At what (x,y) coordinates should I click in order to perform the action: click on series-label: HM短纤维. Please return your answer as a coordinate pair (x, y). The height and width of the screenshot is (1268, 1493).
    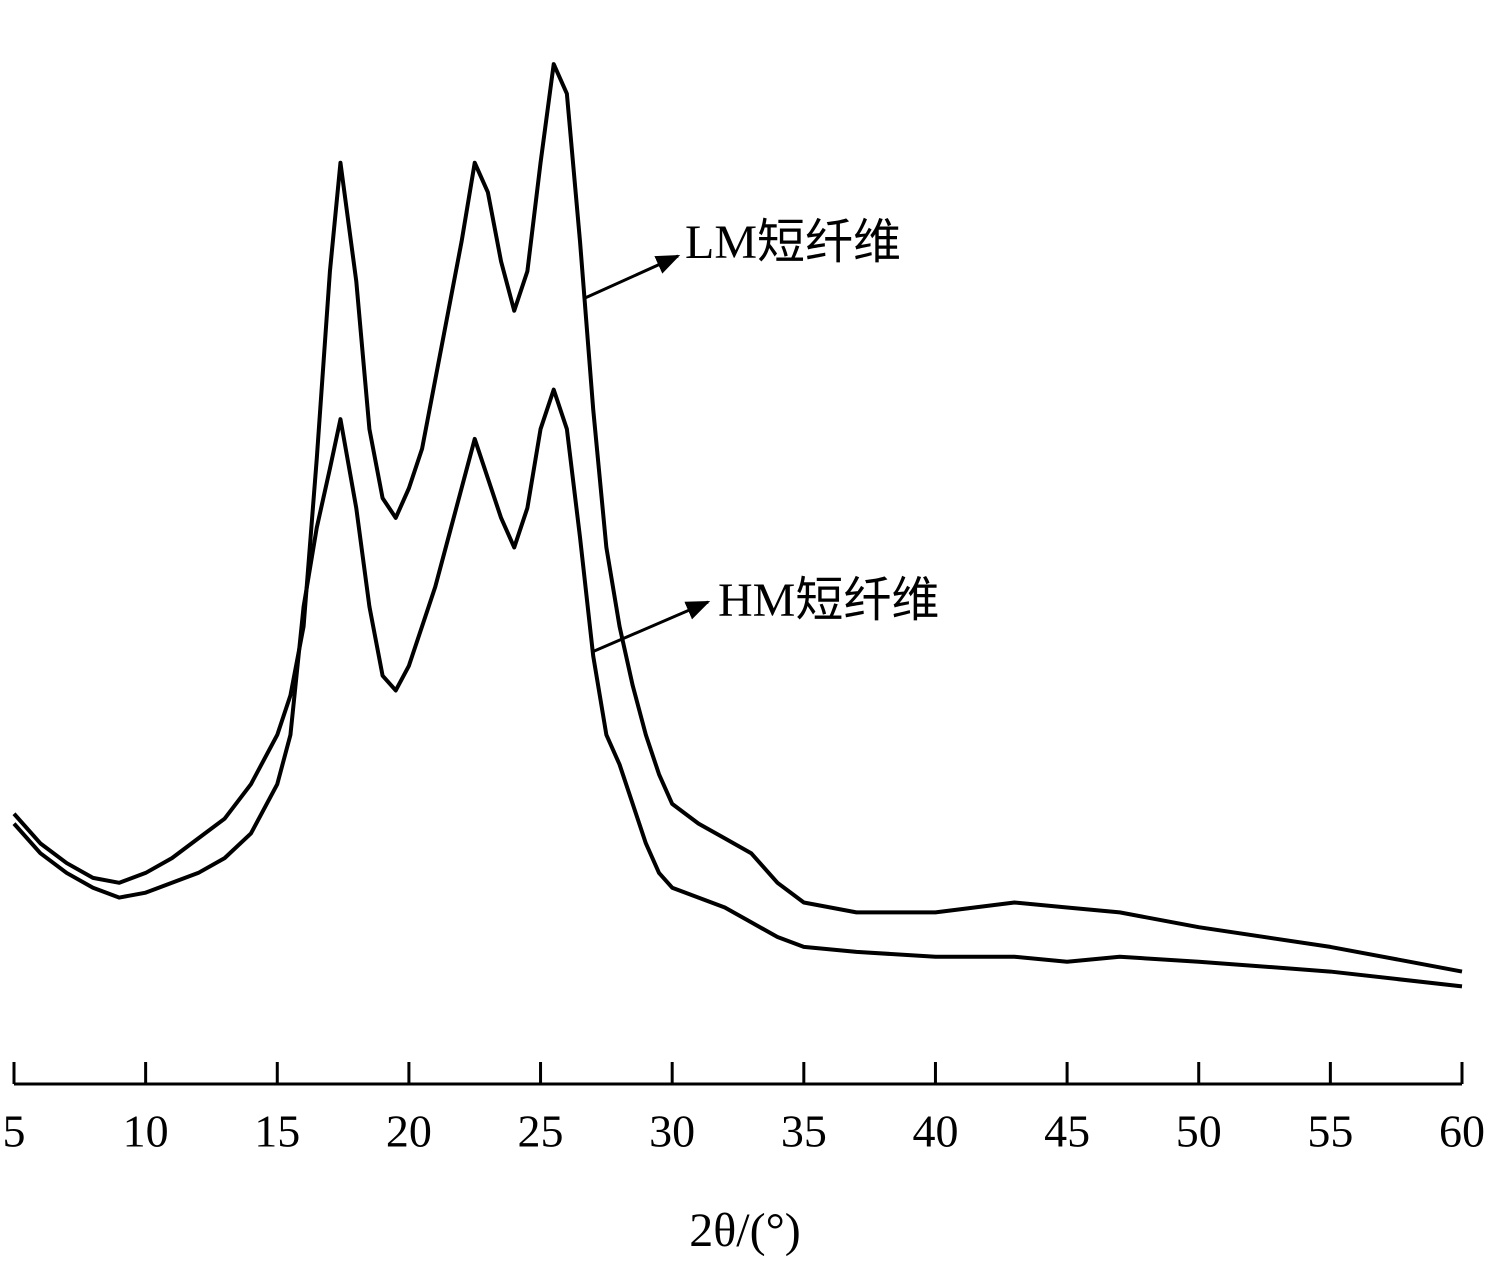
    Looking at the image, I should click on (828, 600).